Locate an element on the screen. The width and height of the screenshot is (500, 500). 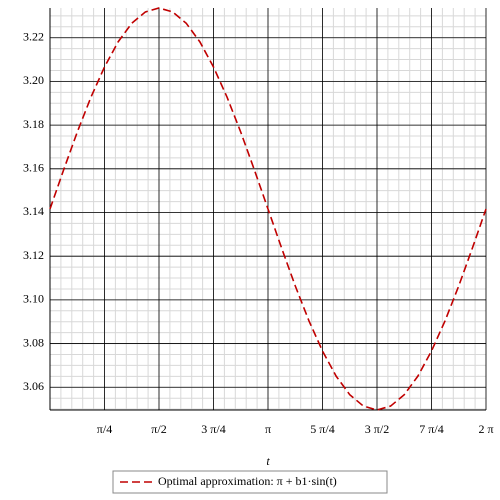
x-tick-label: 5 π/4 is located at coordinates (322, 429).